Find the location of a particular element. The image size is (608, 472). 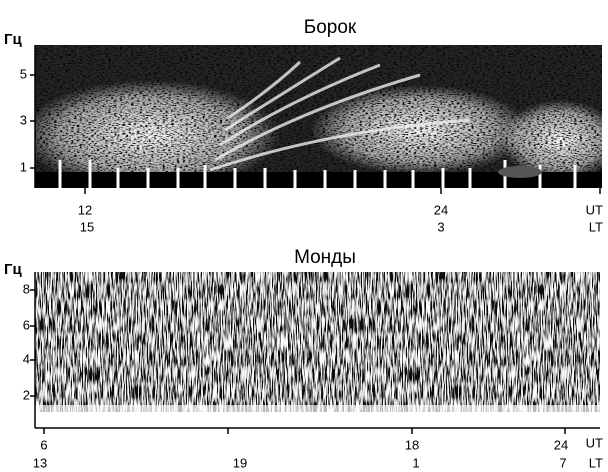

panel-title: Монды is located at coordinates (325, 257).